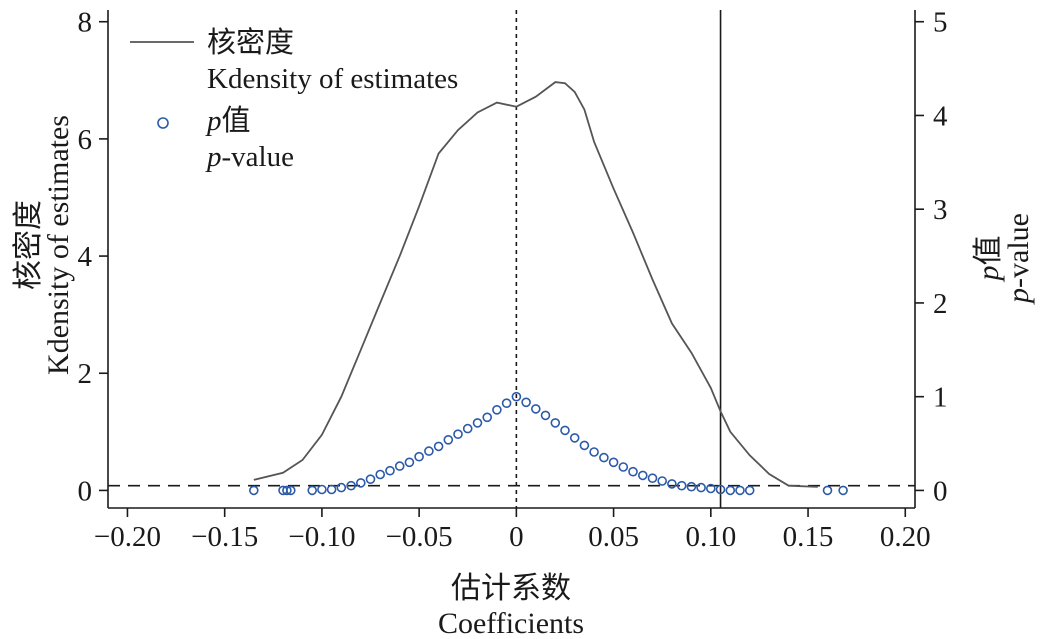 This screenshot has width=1041, height=639. I want to click on y-left-tick-label: 0, so click(85, 491).